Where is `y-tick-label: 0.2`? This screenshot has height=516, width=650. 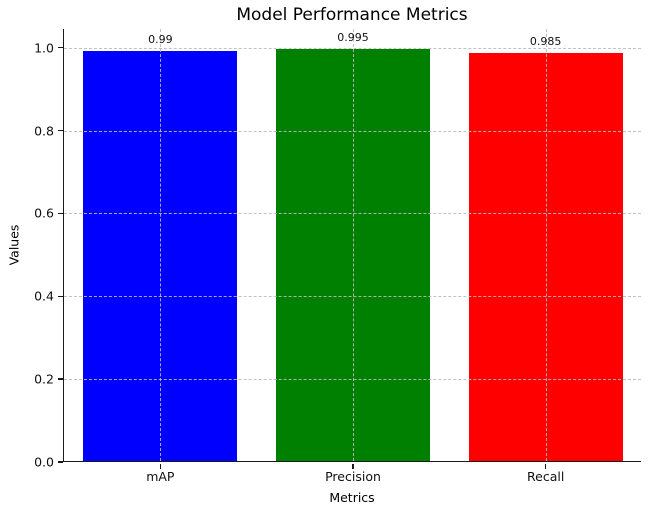
y-tick-label: 0.2 is located at coordinates (44, 379).